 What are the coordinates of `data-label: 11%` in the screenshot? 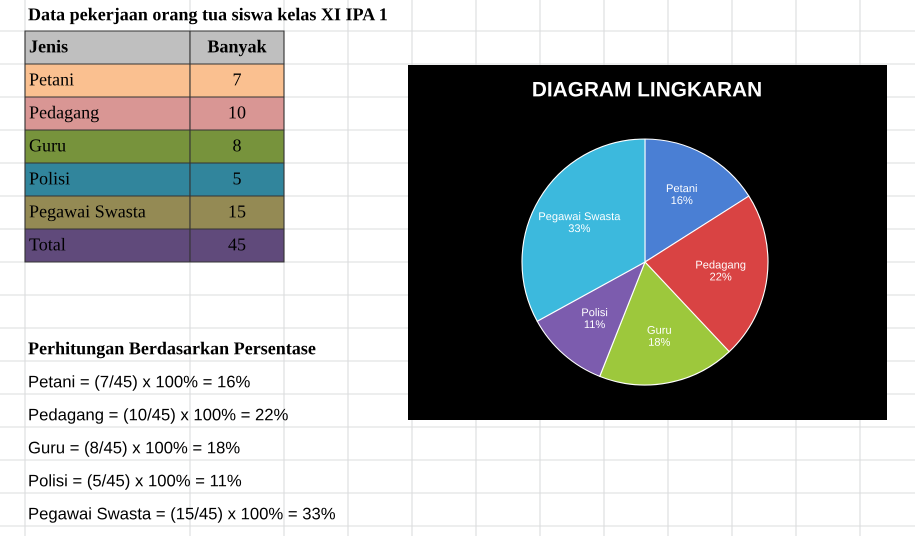 It's located at (594, 324).